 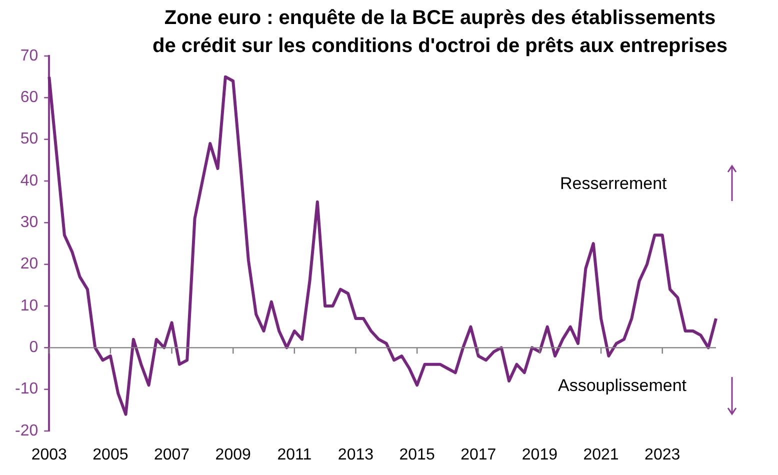 What do you see at coordinates (29, 181) in the screenshot?
I see `y-tick-label: 40` at bounding box center [29, 181].